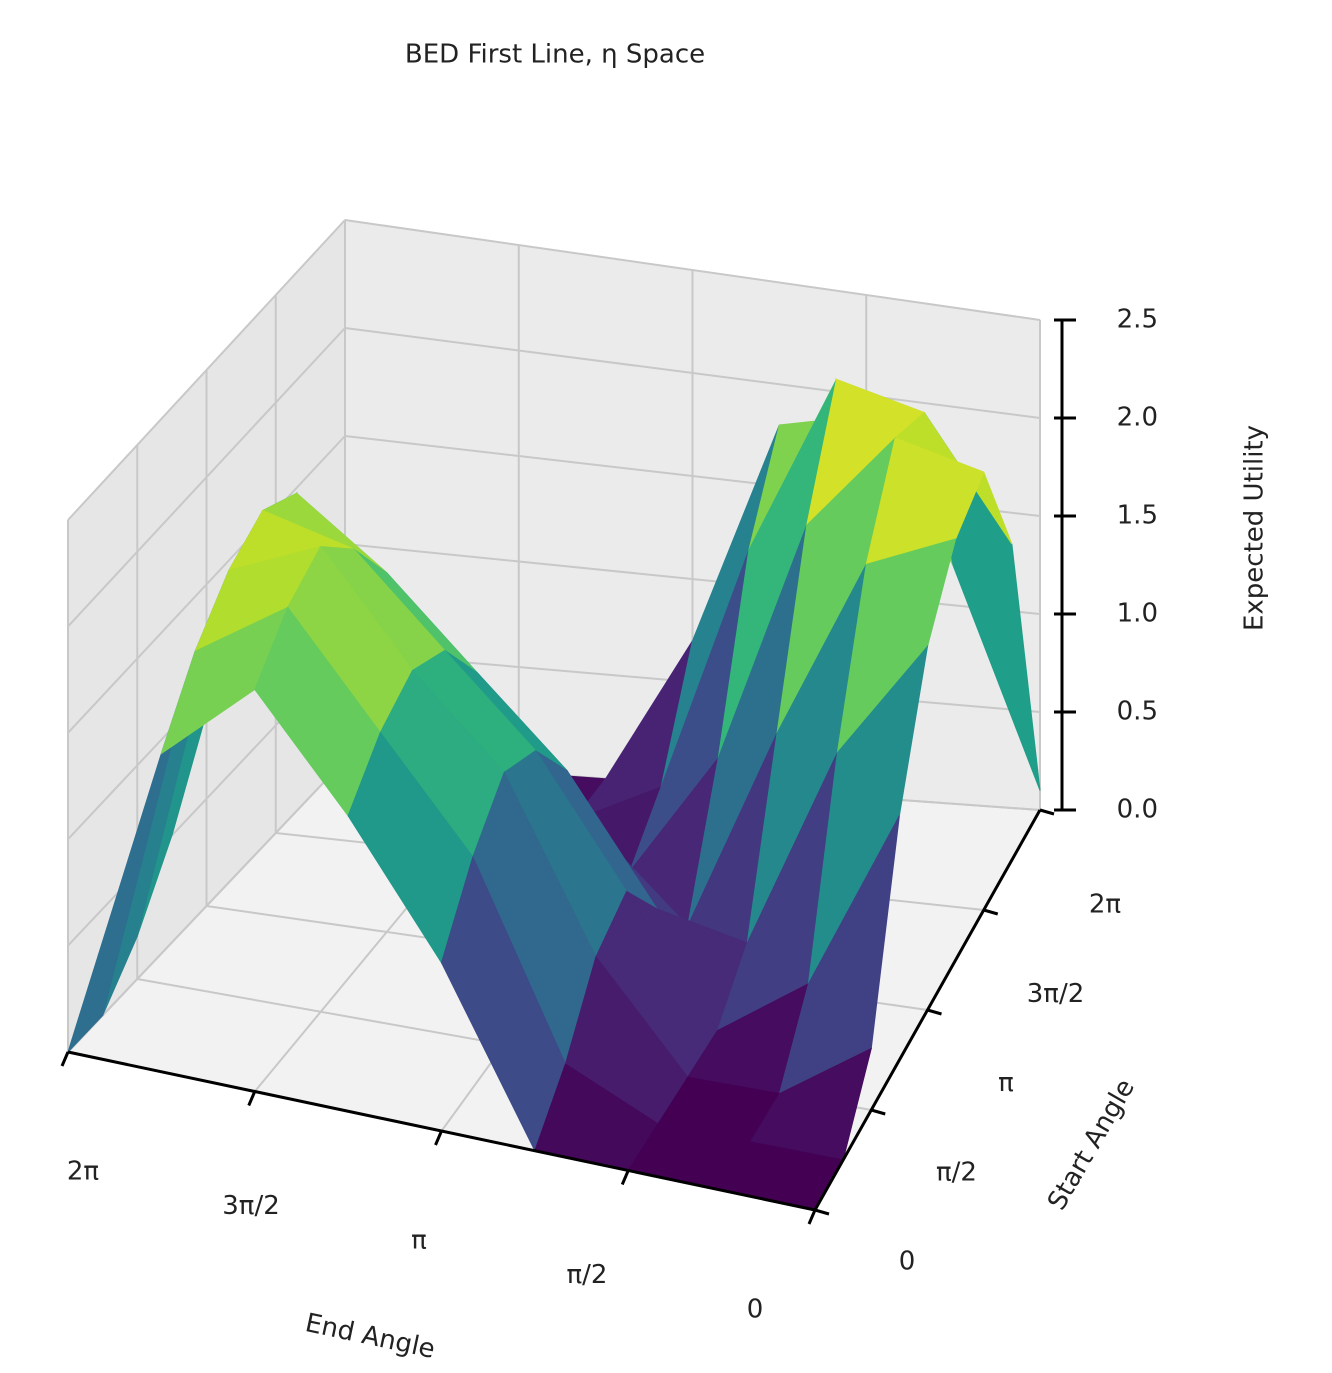  Describe the element at coordinates (755, 1310) in the screenshot. I see `x-tick-label: 0` at that location.